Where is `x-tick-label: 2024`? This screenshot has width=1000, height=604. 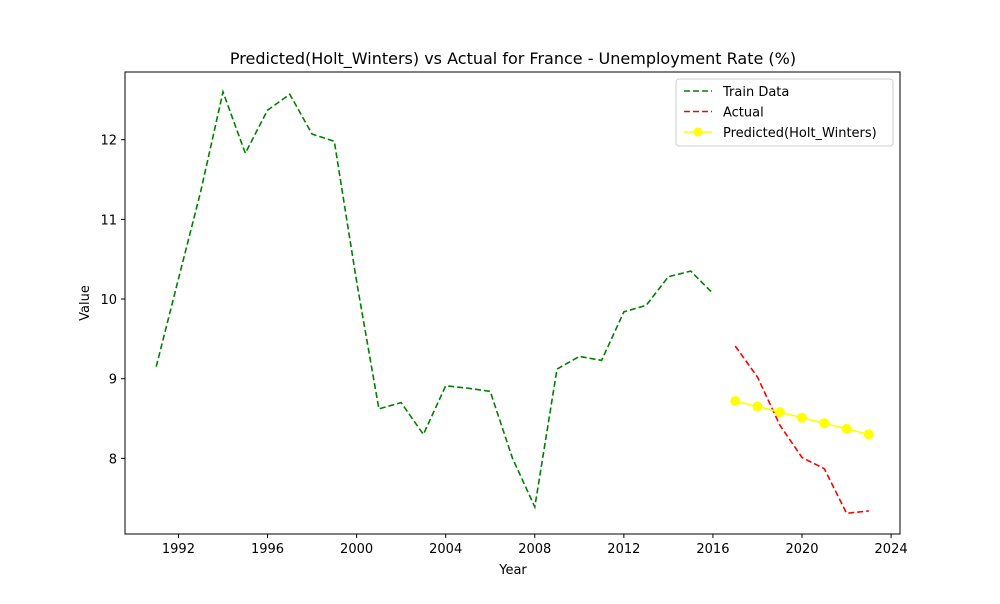
x-tick-label: 2024 is located at coordinates (891, 549).